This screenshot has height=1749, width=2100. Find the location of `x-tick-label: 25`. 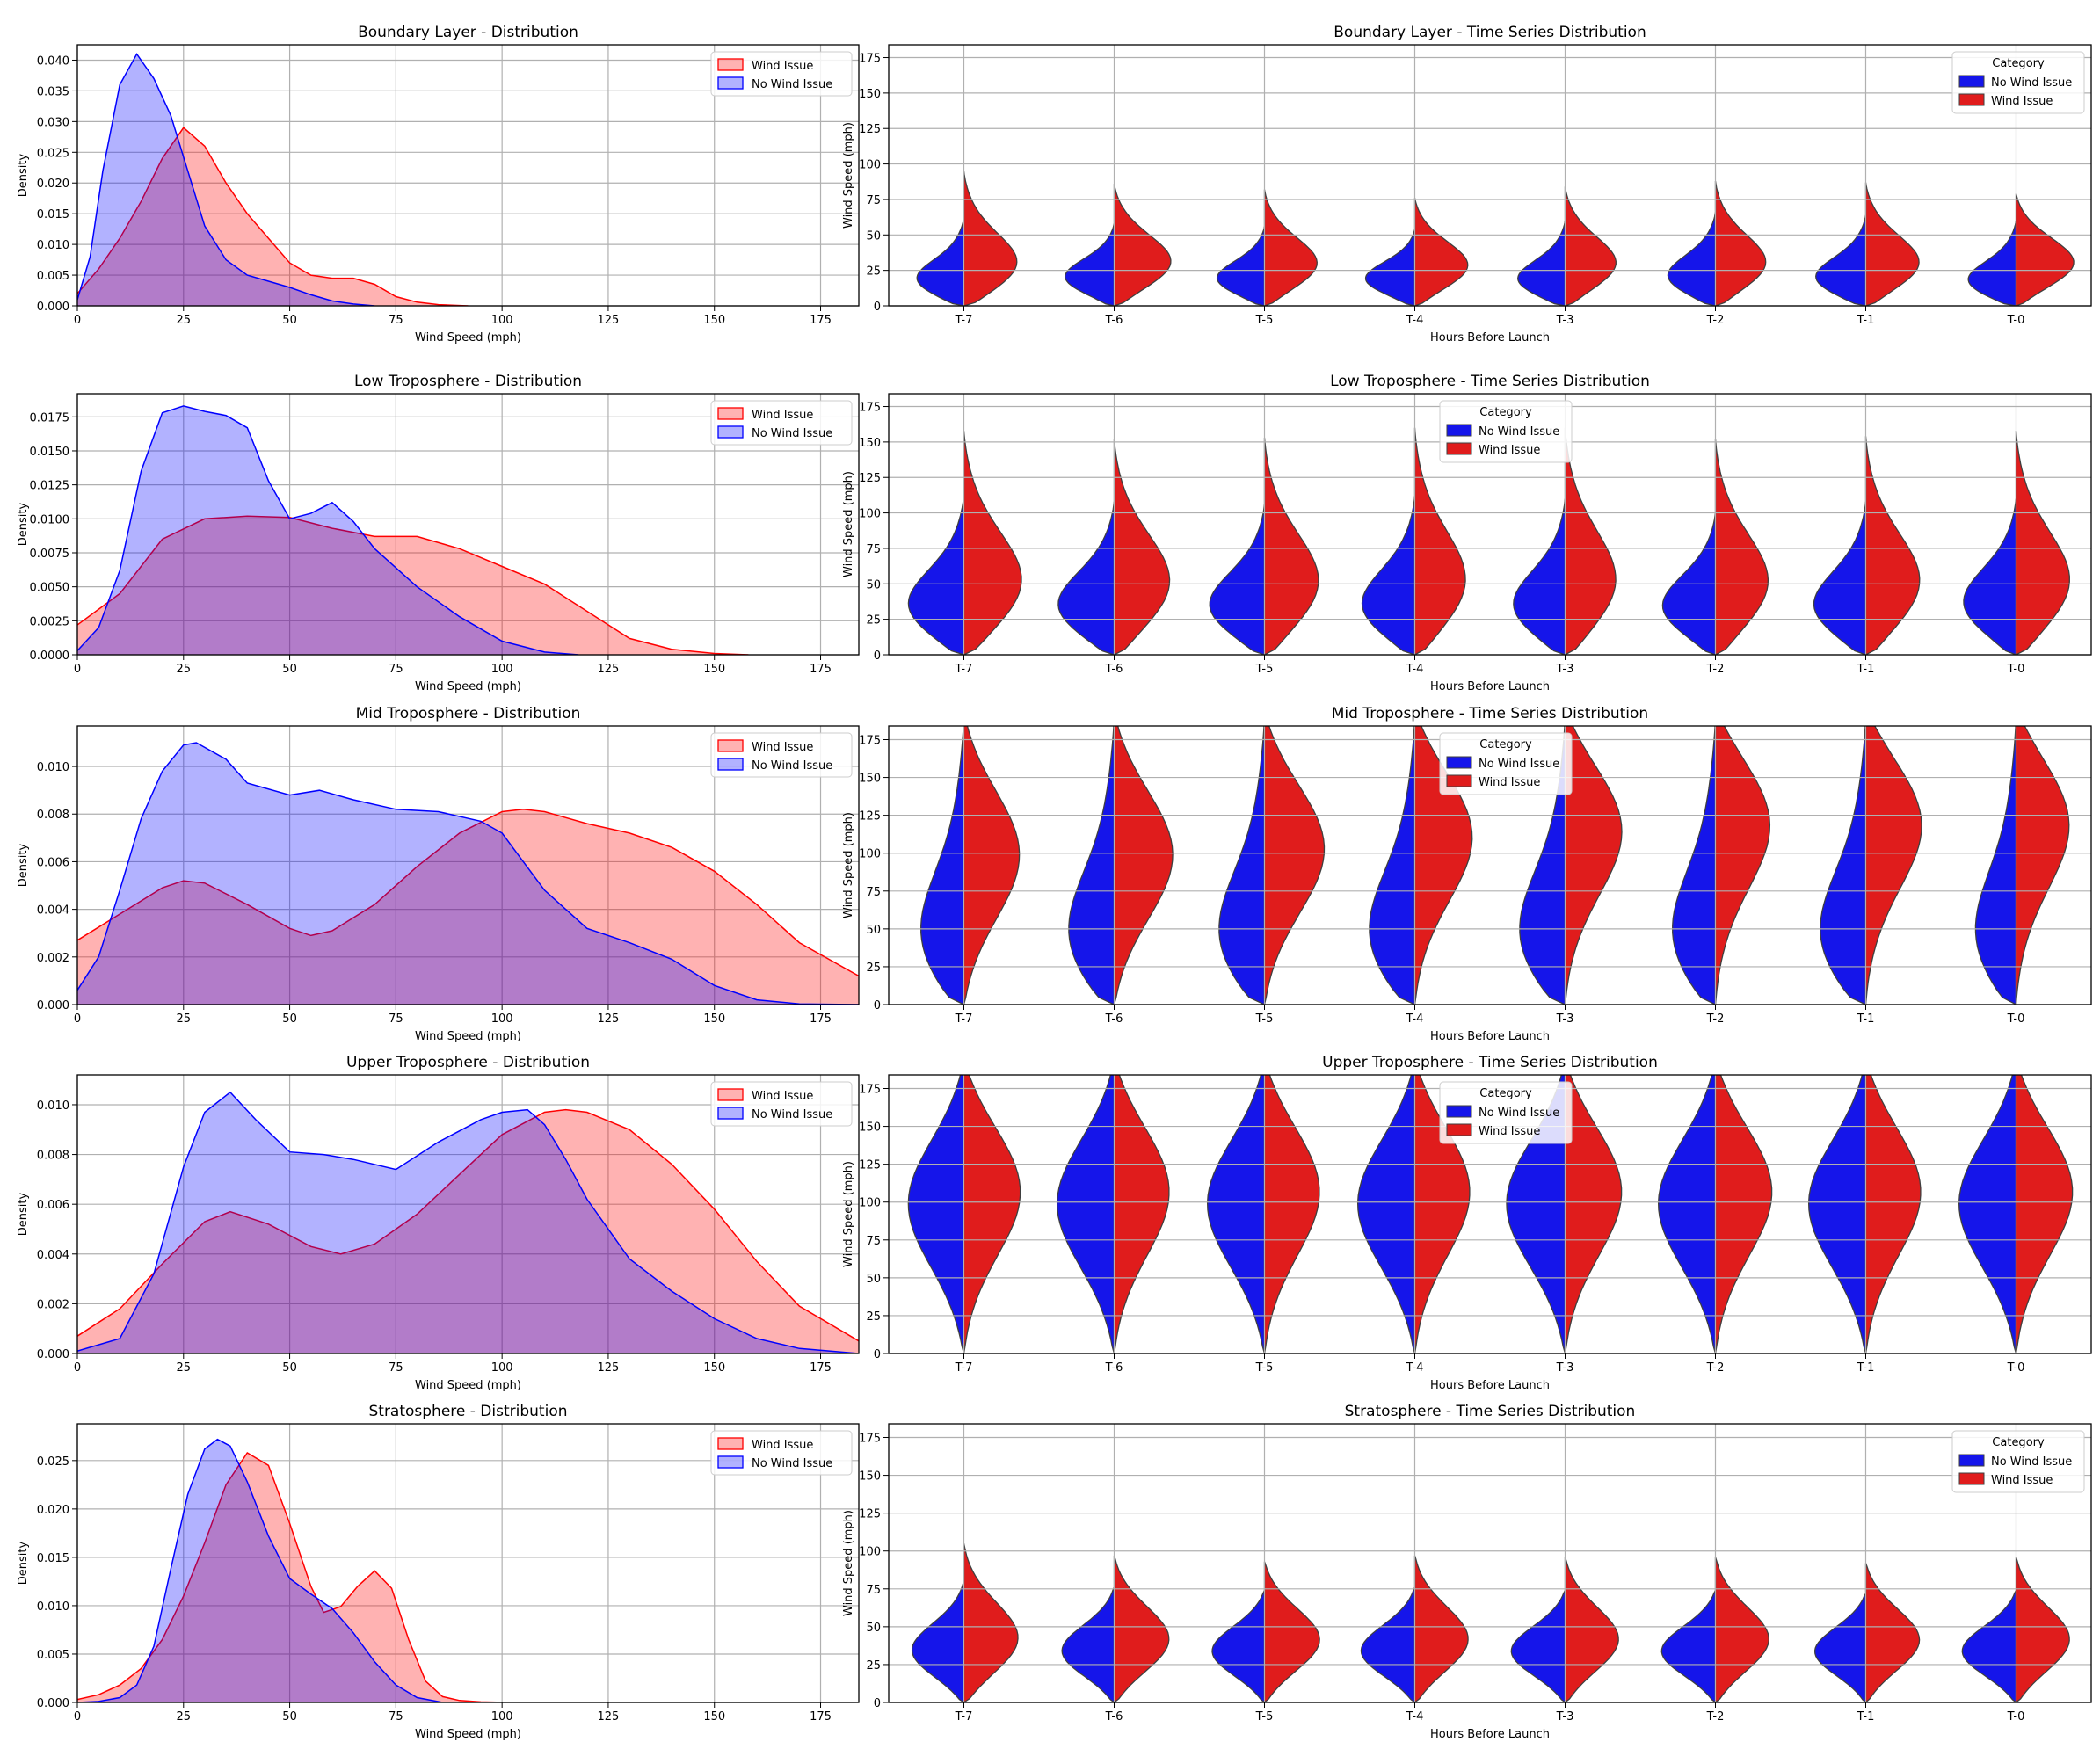

x-tick-label: 25 is located at coordinates (184, 1368).